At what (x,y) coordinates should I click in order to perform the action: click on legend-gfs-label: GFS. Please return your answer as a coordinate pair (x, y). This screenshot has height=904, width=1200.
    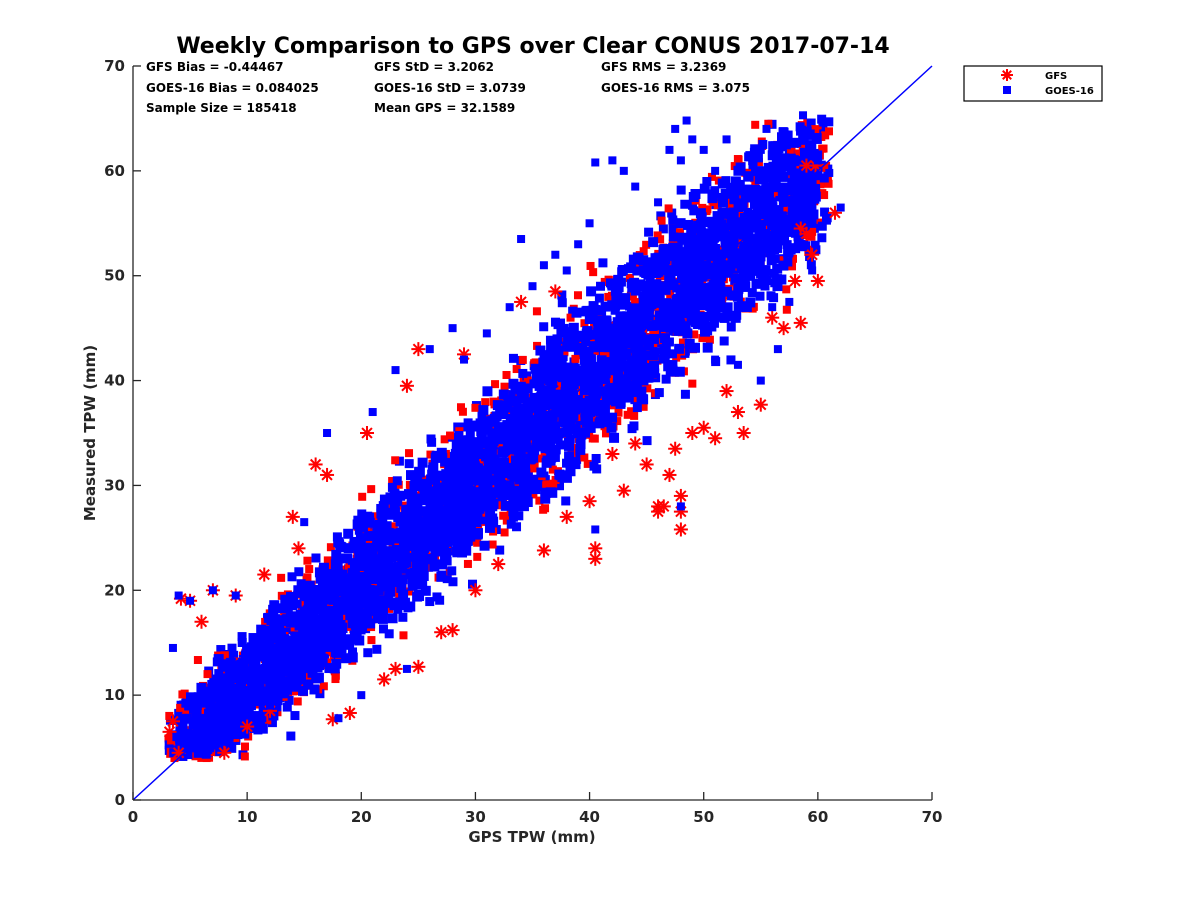
    Looking at the image, I should click on (1056, 76).